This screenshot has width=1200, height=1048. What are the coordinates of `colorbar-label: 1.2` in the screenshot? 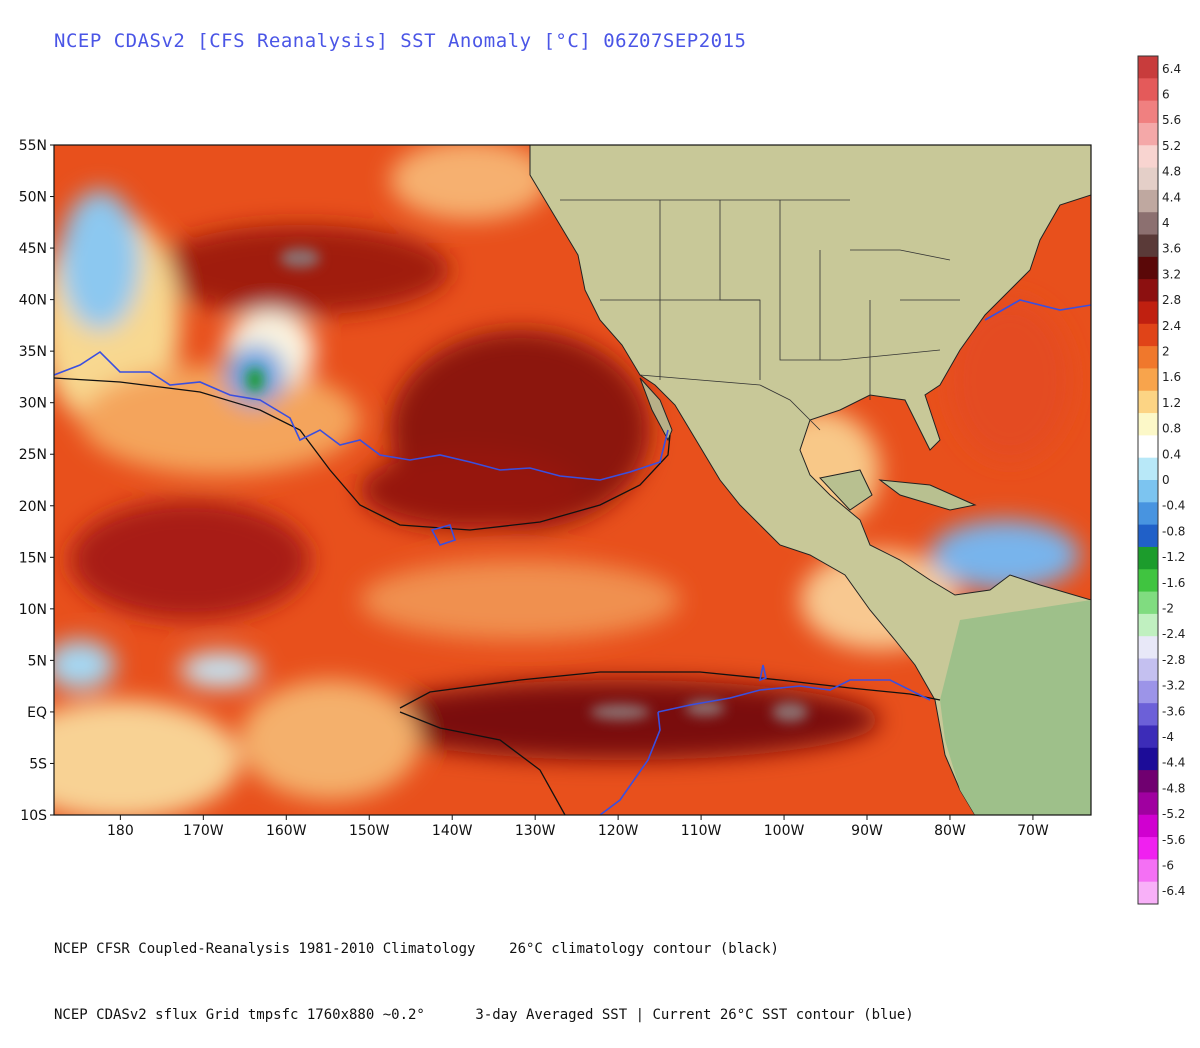 It's located at (1171, 403).